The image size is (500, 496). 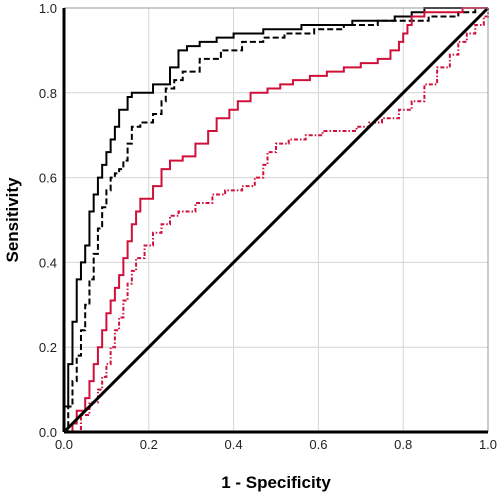 I want to click on y-tick-label: 0.8, so click(x=48, y=93).